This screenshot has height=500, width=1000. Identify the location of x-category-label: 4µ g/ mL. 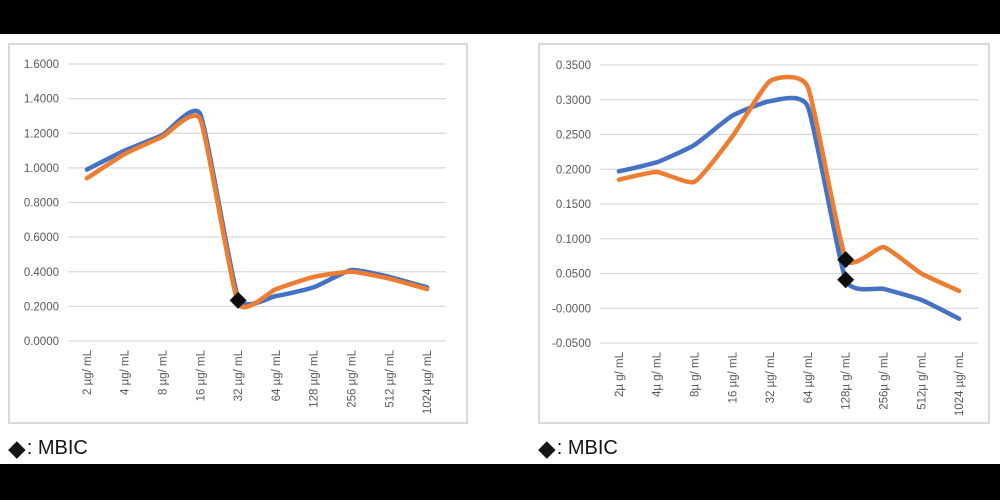
(658, 374).